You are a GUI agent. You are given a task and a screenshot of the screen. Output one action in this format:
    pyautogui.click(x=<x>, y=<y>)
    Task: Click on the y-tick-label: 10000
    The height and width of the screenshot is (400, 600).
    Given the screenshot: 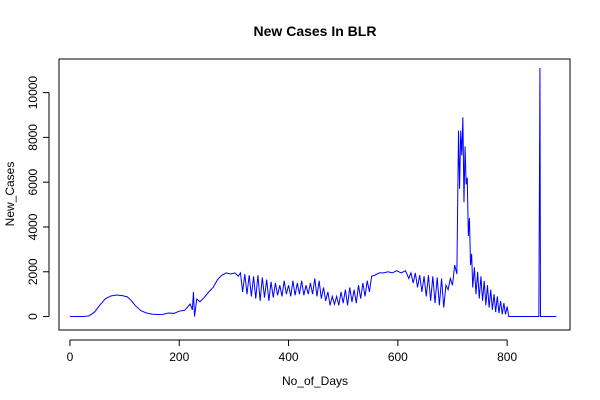 What is the action you would take?
    pyautogui.click(x=33, y=93)
    